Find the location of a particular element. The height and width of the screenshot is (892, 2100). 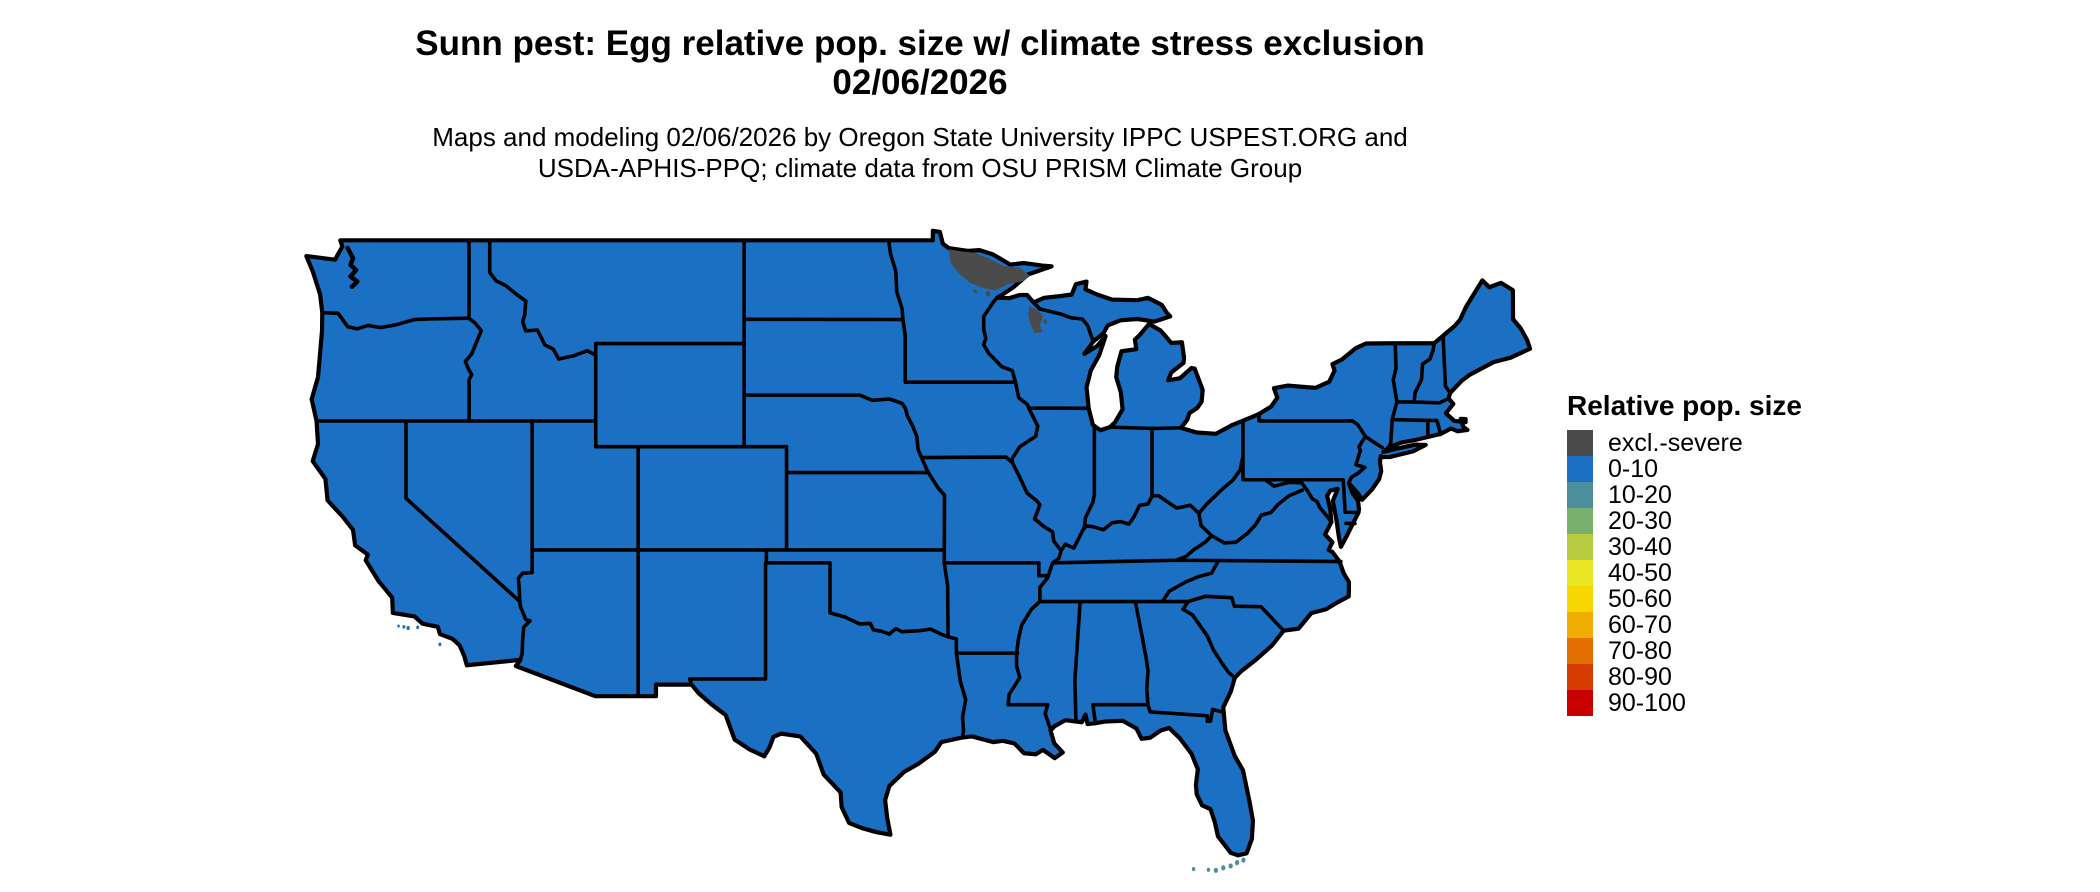

legend-item: 80-90 is located at coordinates (1684, 676).